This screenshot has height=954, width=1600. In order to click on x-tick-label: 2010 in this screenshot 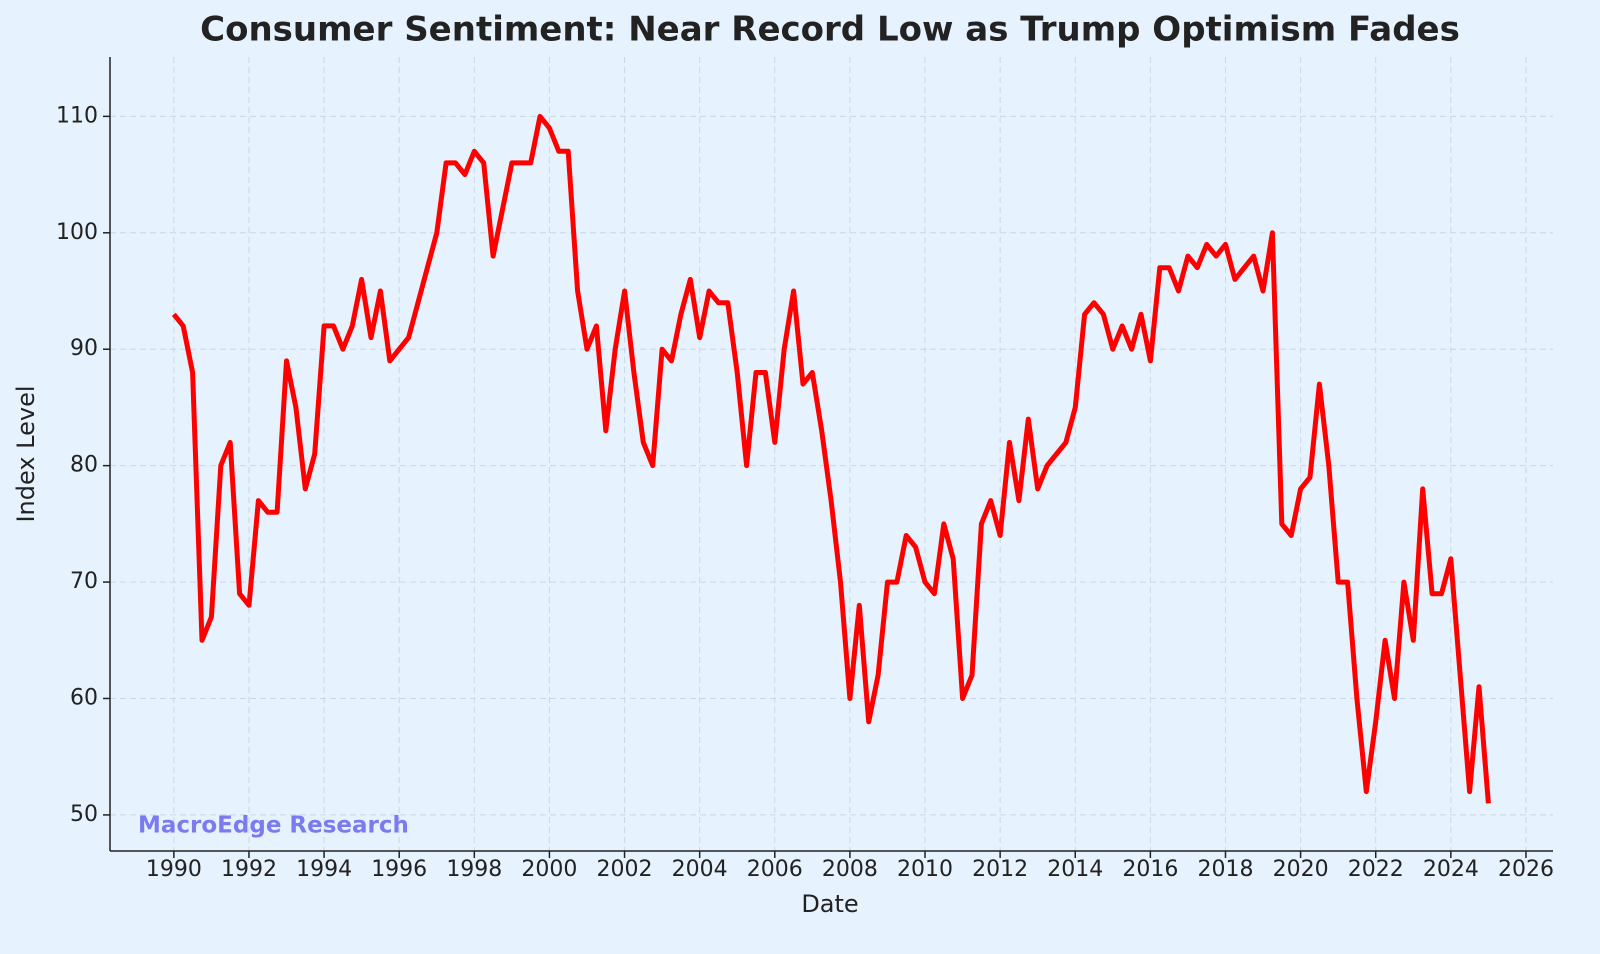, I will do `click(925, 869)`.